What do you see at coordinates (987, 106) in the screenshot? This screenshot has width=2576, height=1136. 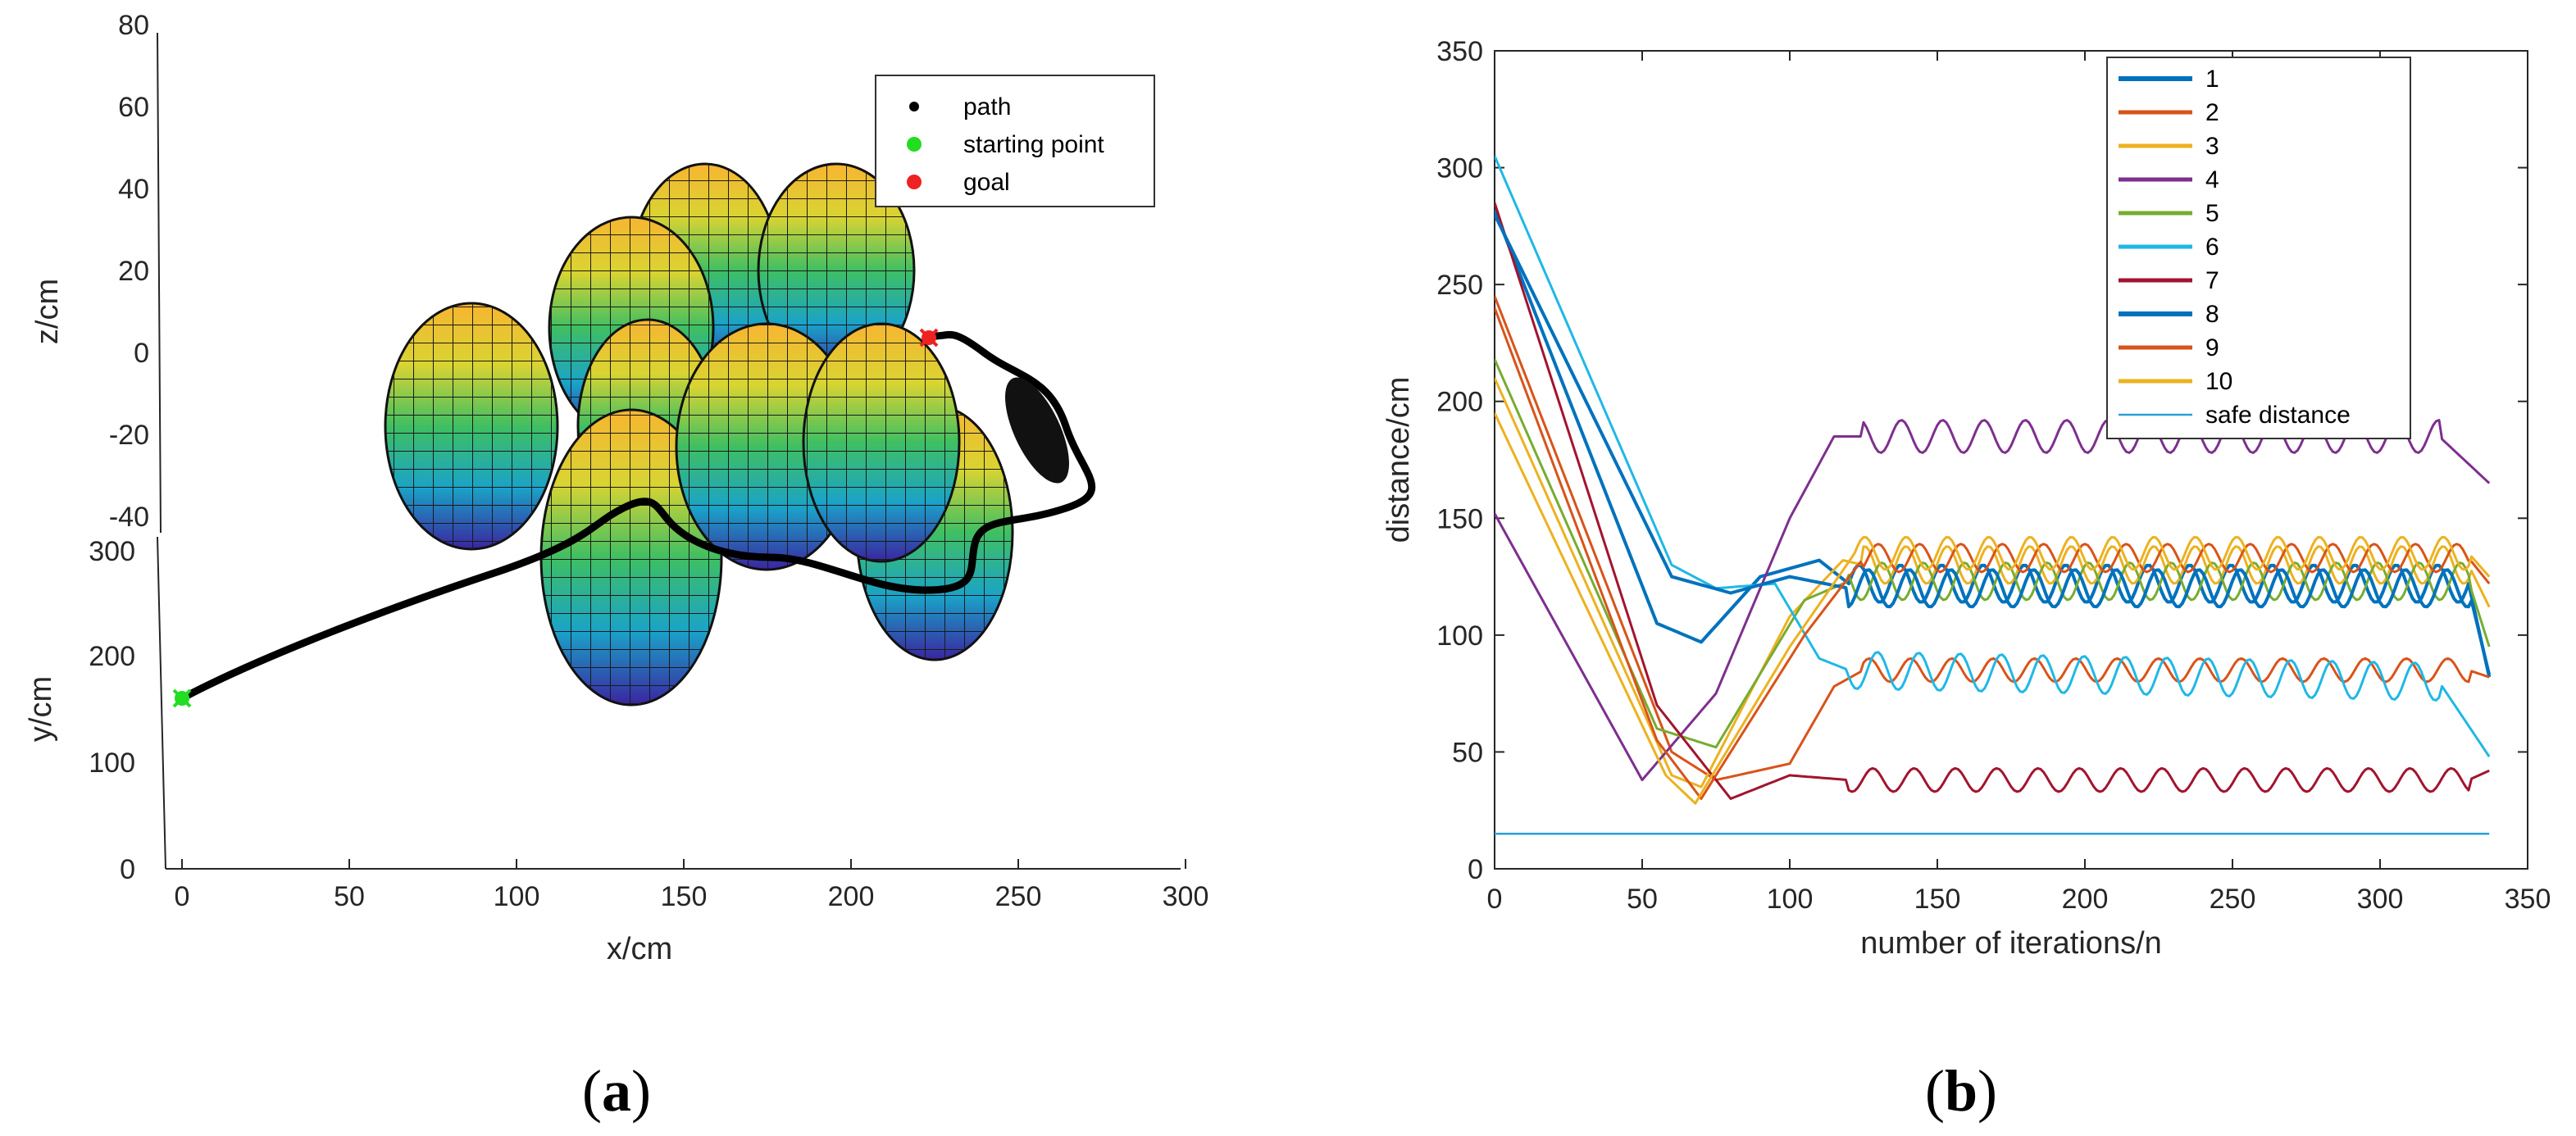 I see `svg-text: path` at bounding box center [987, 106].